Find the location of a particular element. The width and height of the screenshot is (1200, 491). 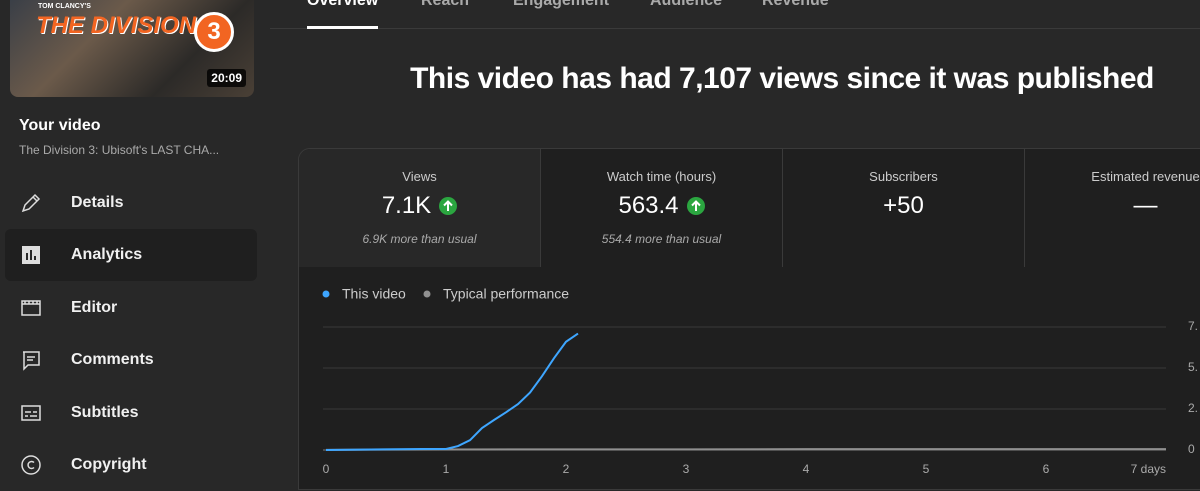

metric-value: 563.4 is located at coordinates (648, 205).